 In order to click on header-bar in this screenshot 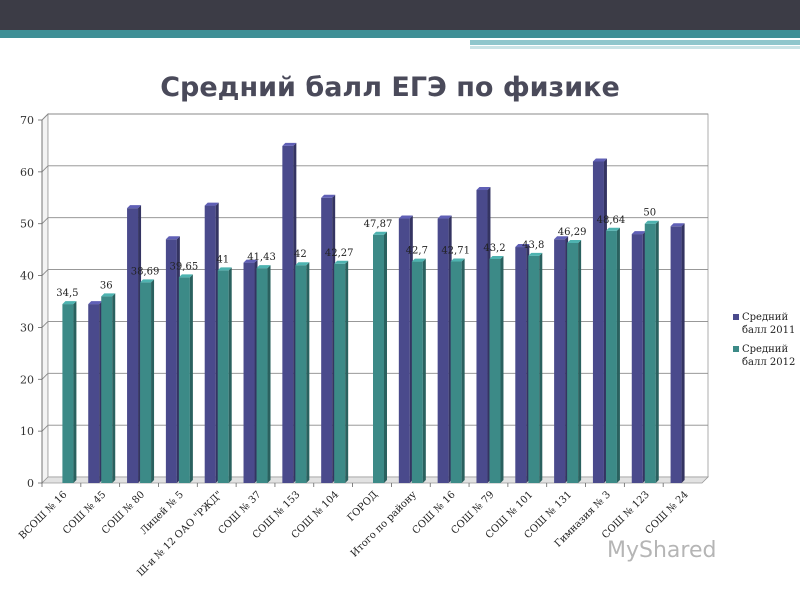, I will do `click(400, 15)`.